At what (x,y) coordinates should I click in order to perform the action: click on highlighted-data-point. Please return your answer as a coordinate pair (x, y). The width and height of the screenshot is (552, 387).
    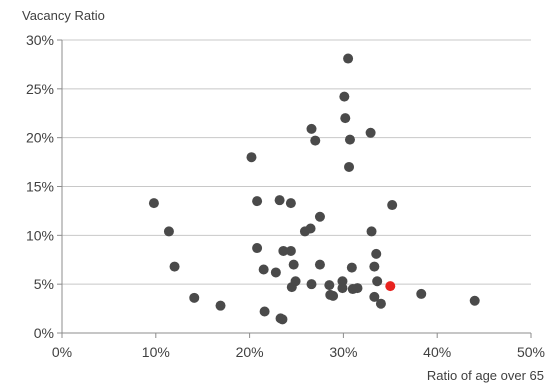
    Looking at the image, I should click on (390, 286).